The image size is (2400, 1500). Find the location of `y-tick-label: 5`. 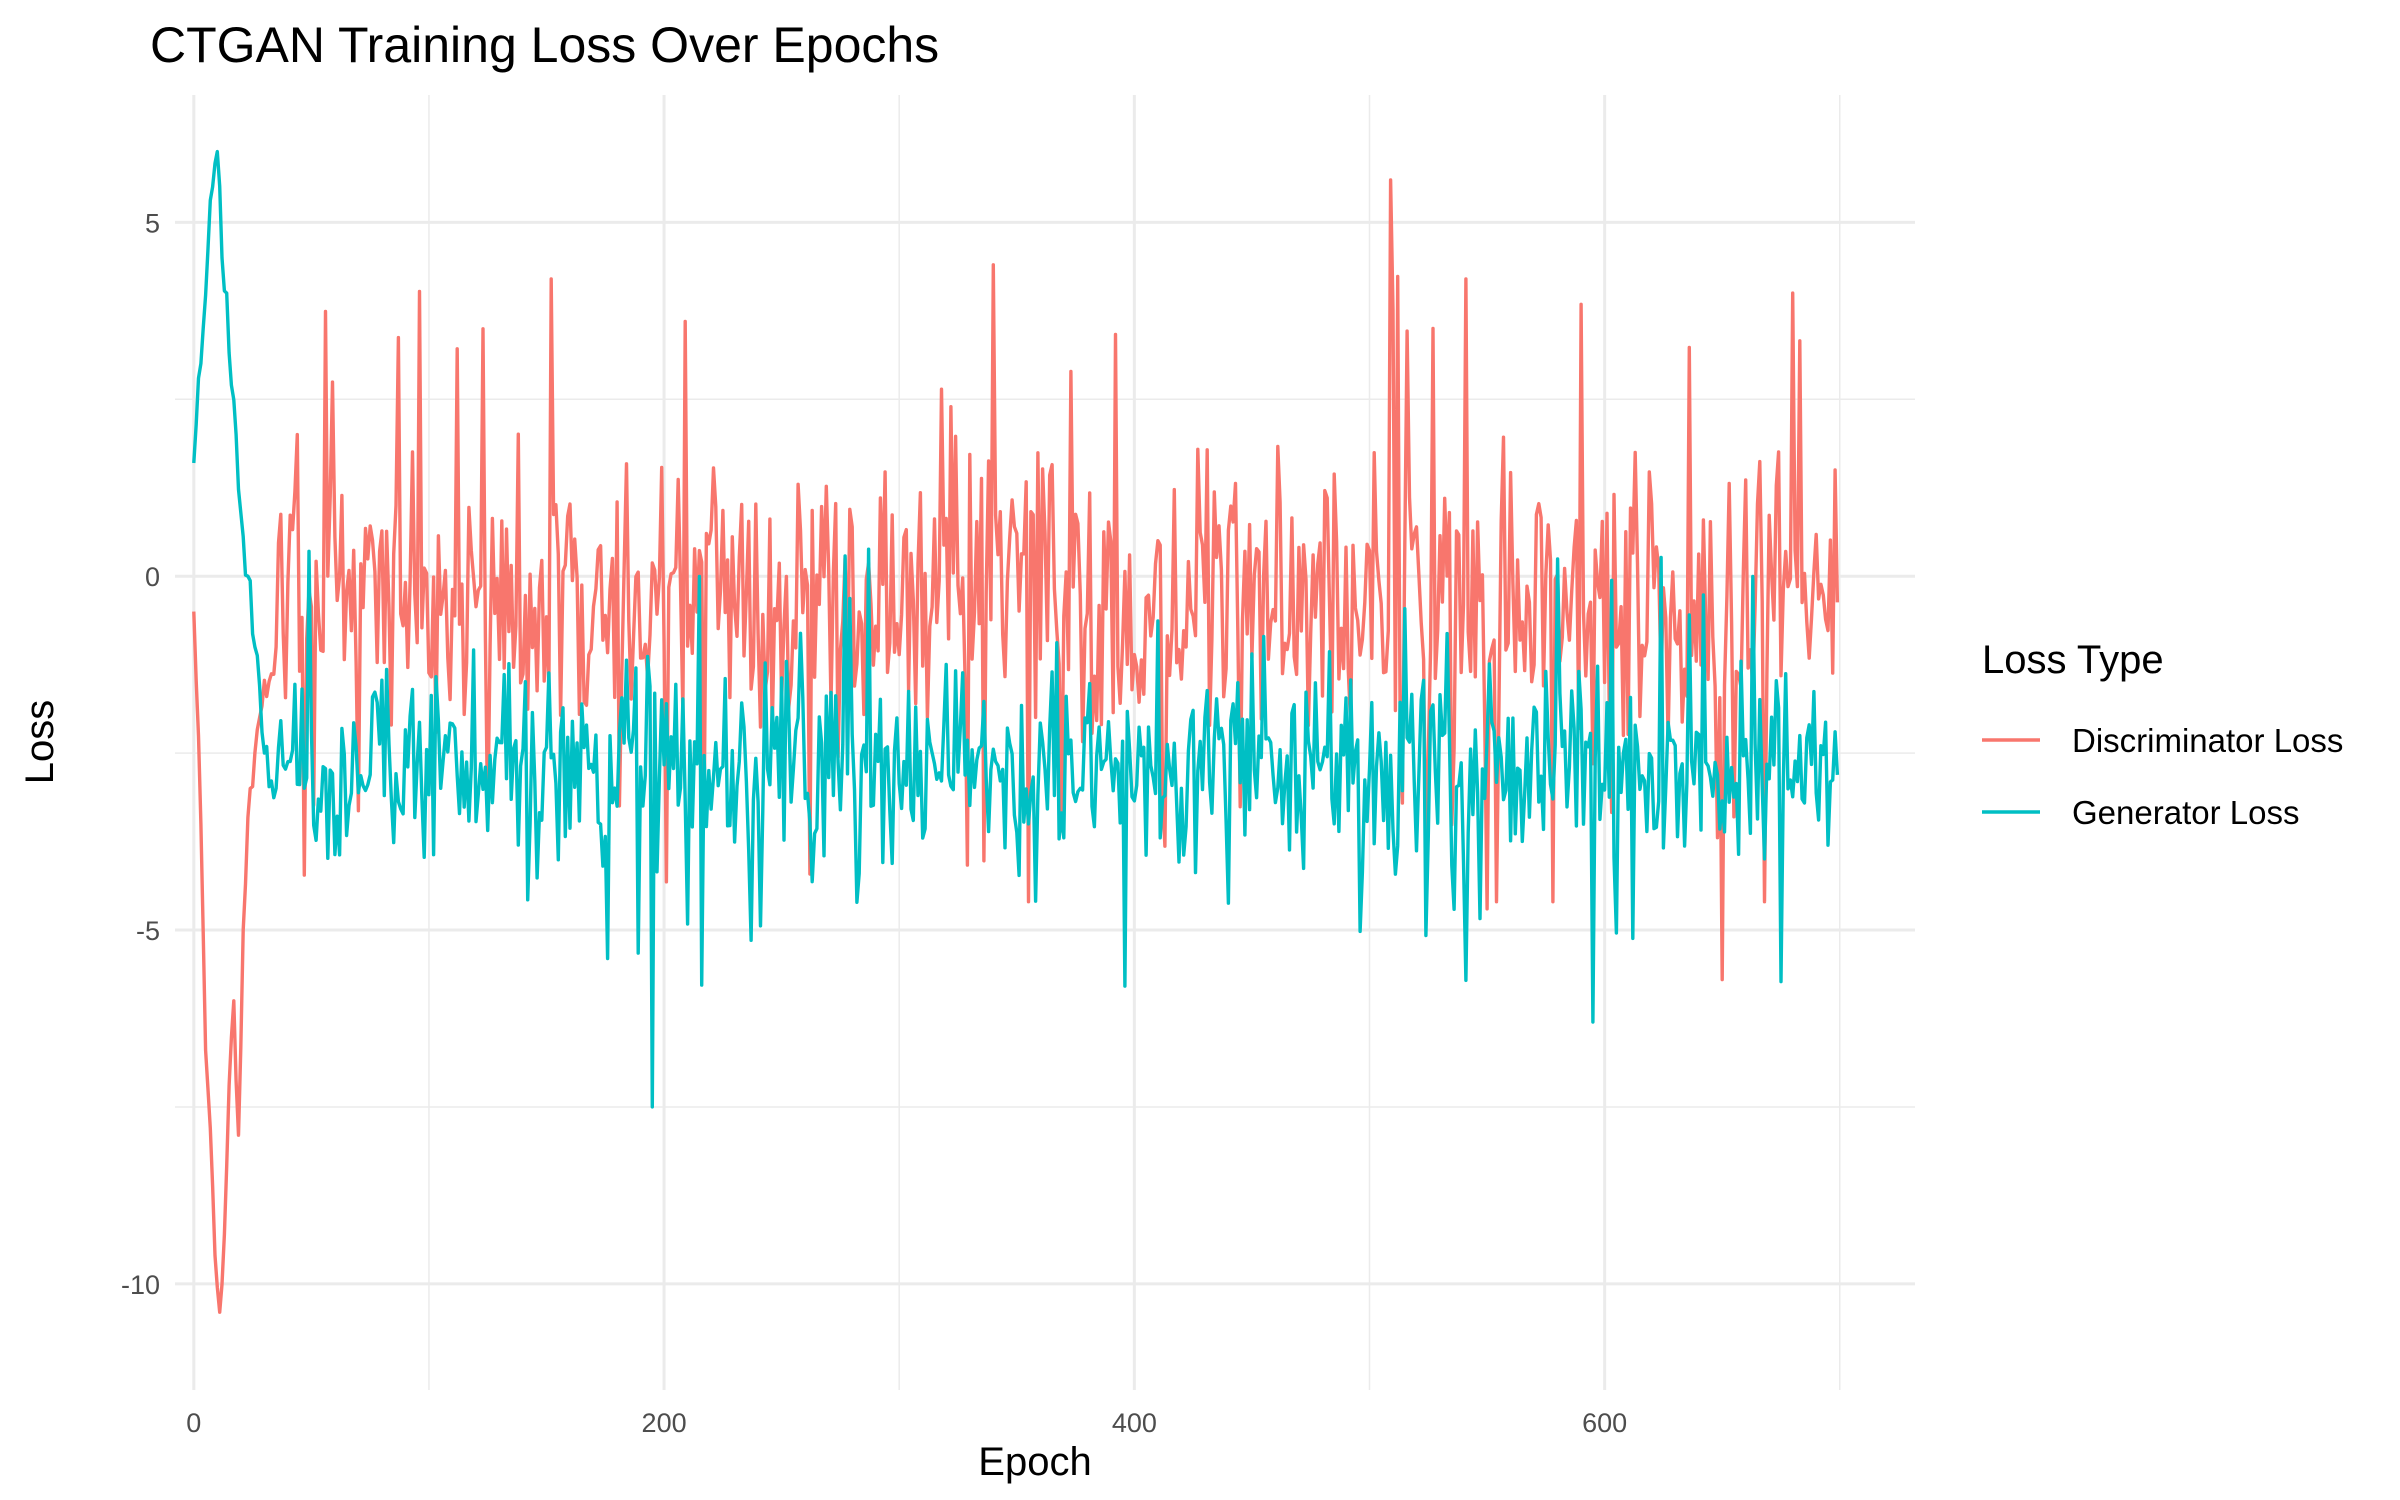

y-tick-label: 5 is located at coordinates (152, 223).